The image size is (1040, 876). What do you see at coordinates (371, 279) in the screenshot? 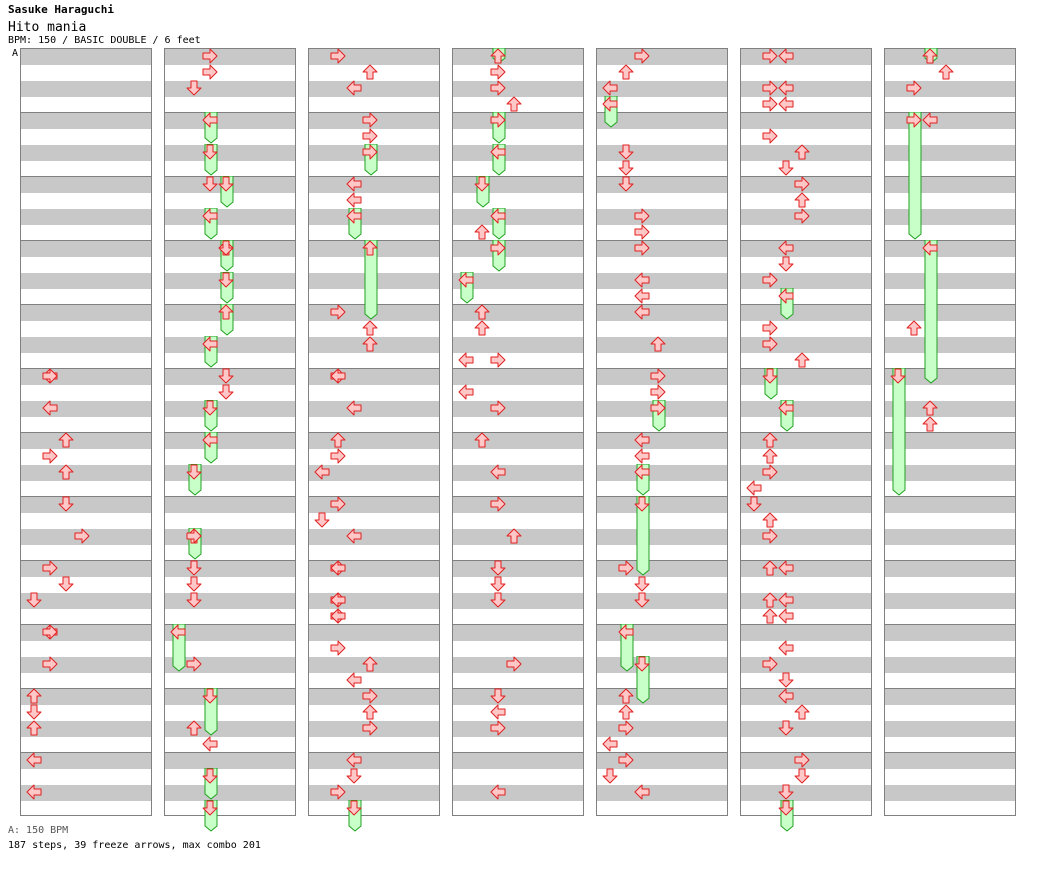
I see `freeze-arrow-up` at bounding box center [371, 279].